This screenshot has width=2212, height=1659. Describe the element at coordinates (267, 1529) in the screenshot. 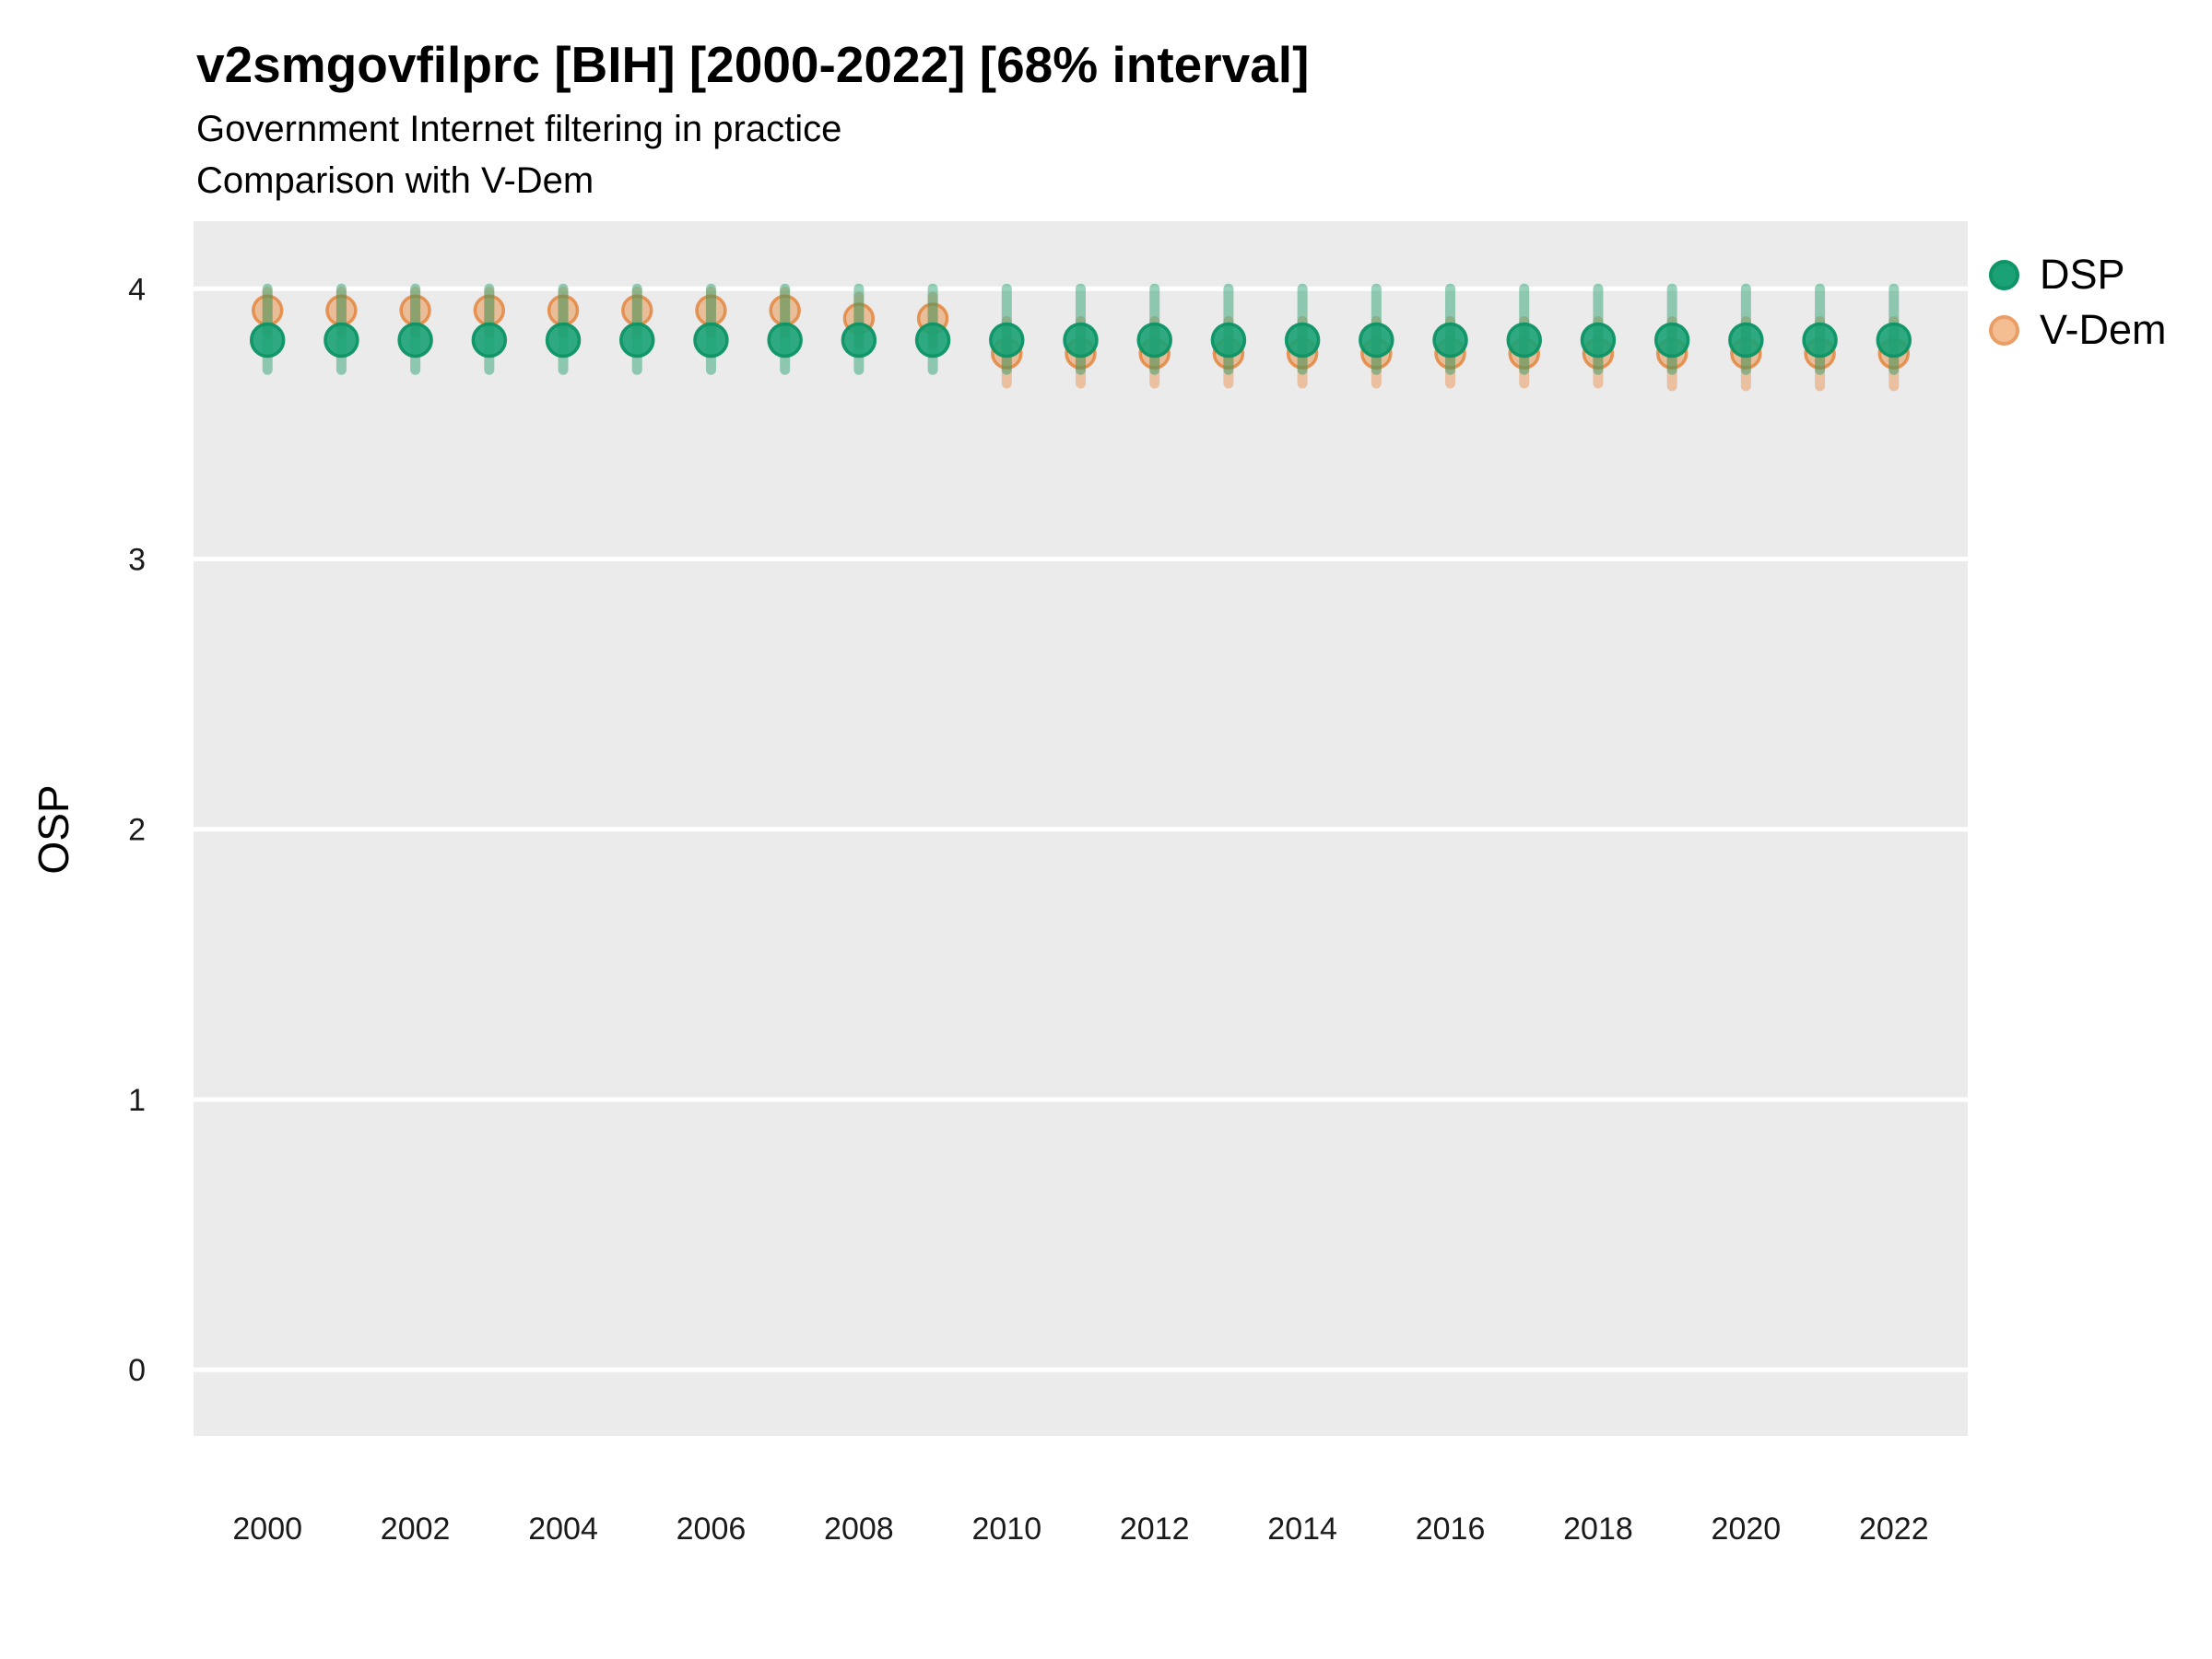

I see `x-tick-label: 2000` at that location.